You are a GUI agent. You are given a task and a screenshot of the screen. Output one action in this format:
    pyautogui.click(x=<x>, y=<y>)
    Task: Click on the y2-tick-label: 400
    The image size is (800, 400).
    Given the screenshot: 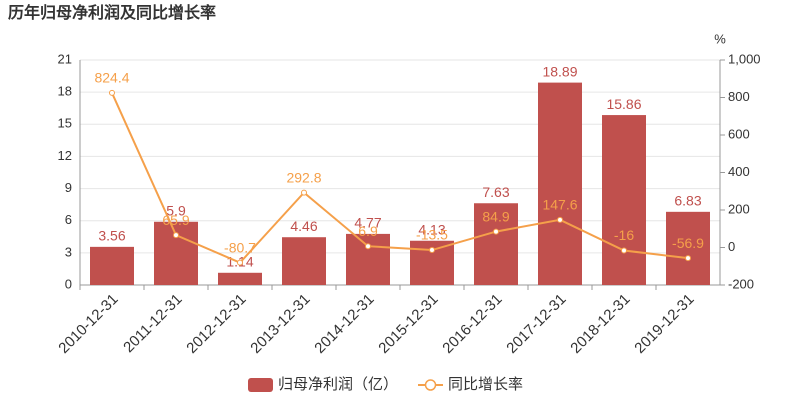 What is the action you would take?
    pyautogui.click(x=739, y=171)
    